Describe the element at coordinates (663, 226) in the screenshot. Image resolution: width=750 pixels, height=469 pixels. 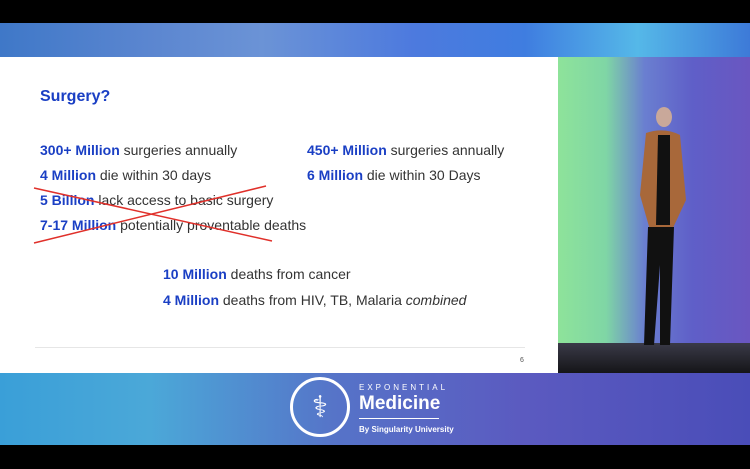
I see `speaker-figure` at that location.